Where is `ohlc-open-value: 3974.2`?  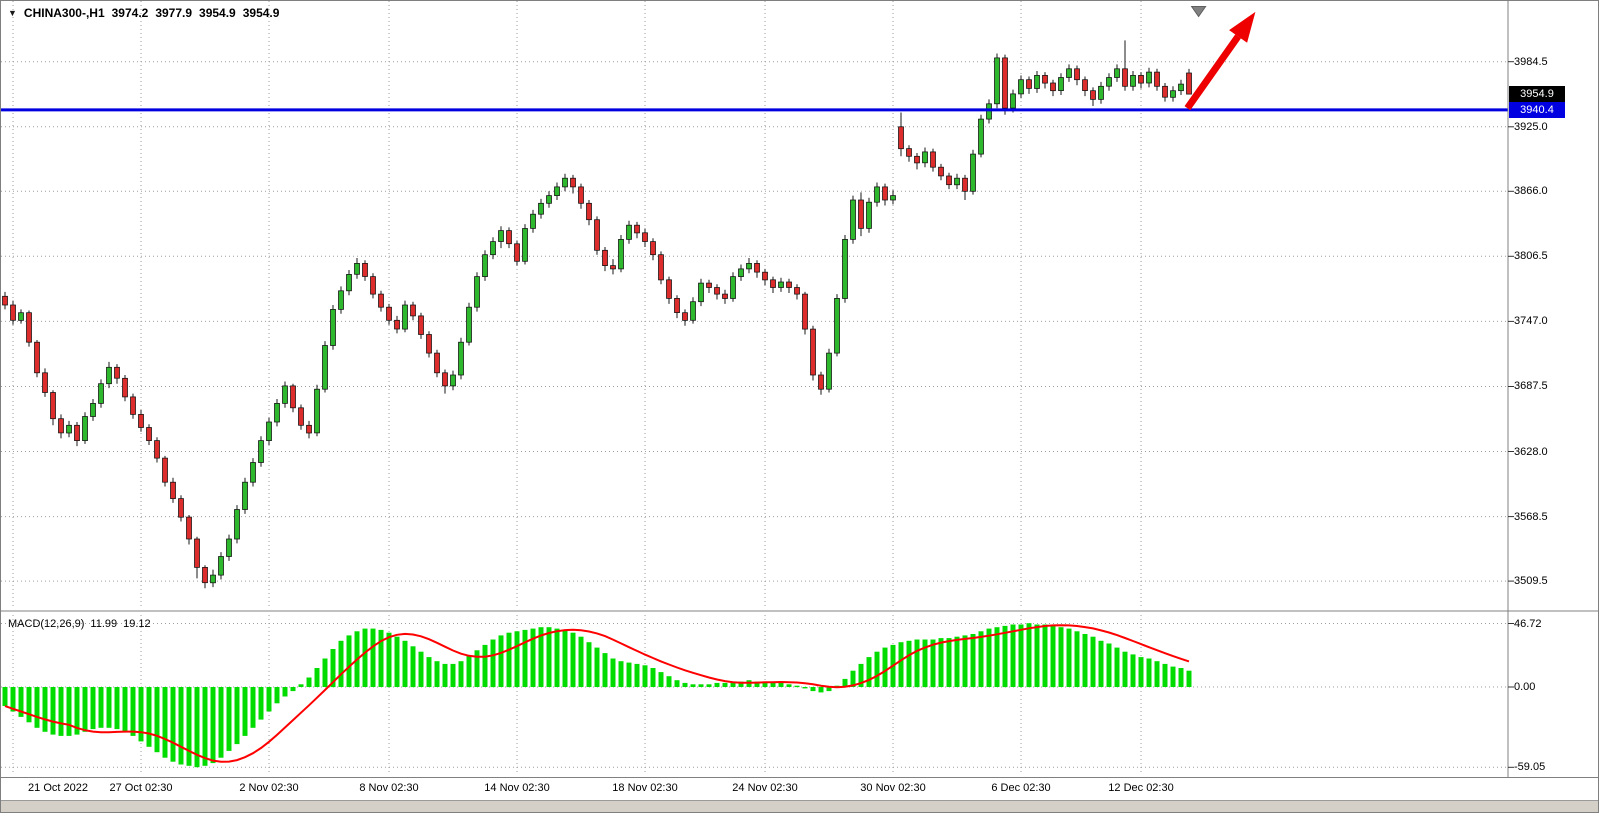 ohlc-open-value: 3974.2 is located at coordinates (130, 13).